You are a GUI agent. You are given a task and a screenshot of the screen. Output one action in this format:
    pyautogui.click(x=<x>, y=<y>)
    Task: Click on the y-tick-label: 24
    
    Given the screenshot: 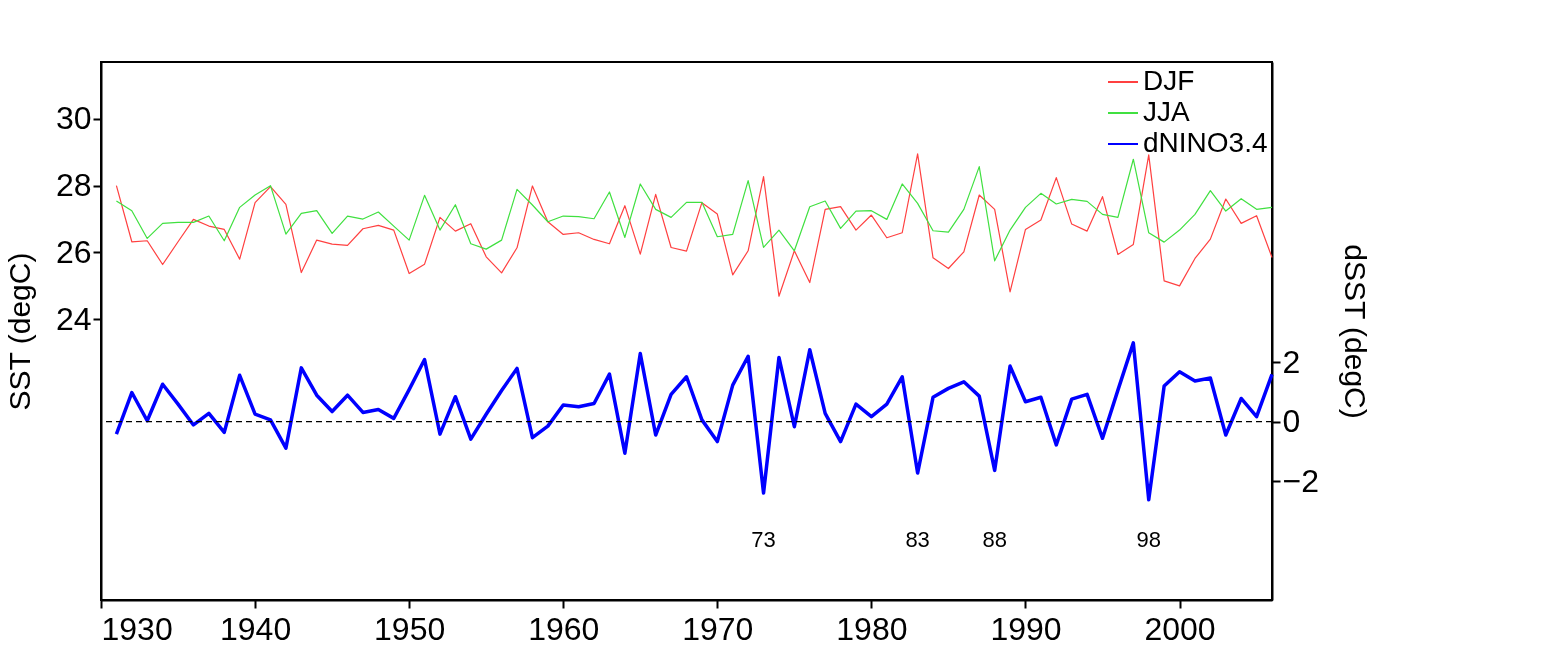 What is the action you would take?
    pyautogui.click(x=73, y=318)
    